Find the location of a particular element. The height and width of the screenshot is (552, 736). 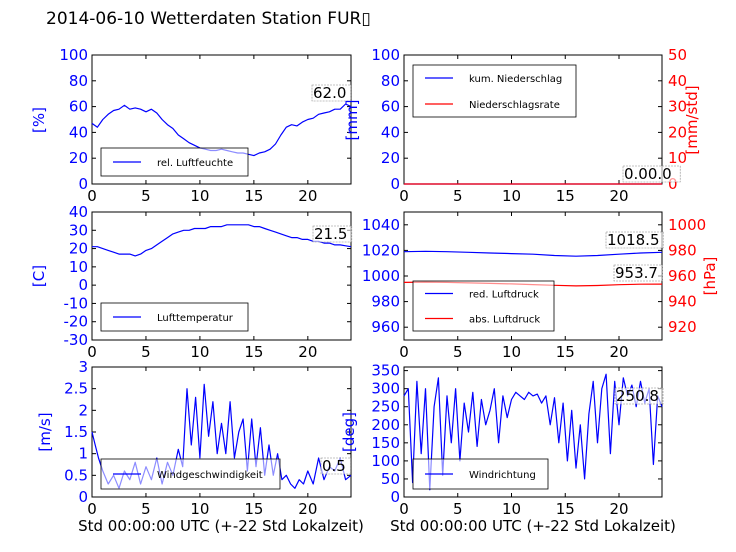

panel1-x-tick-label: 10 is located at coordinates (199, 196).